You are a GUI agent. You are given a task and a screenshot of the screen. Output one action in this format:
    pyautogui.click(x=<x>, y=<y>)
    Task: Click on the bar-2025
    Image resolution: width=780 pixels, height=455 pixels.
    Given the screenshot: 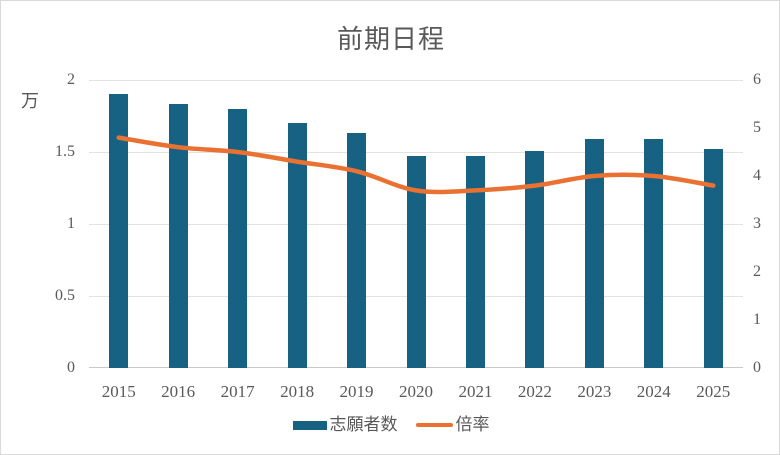 What is the action you would take?
    pyautogui.click(x=713, y=258)
    